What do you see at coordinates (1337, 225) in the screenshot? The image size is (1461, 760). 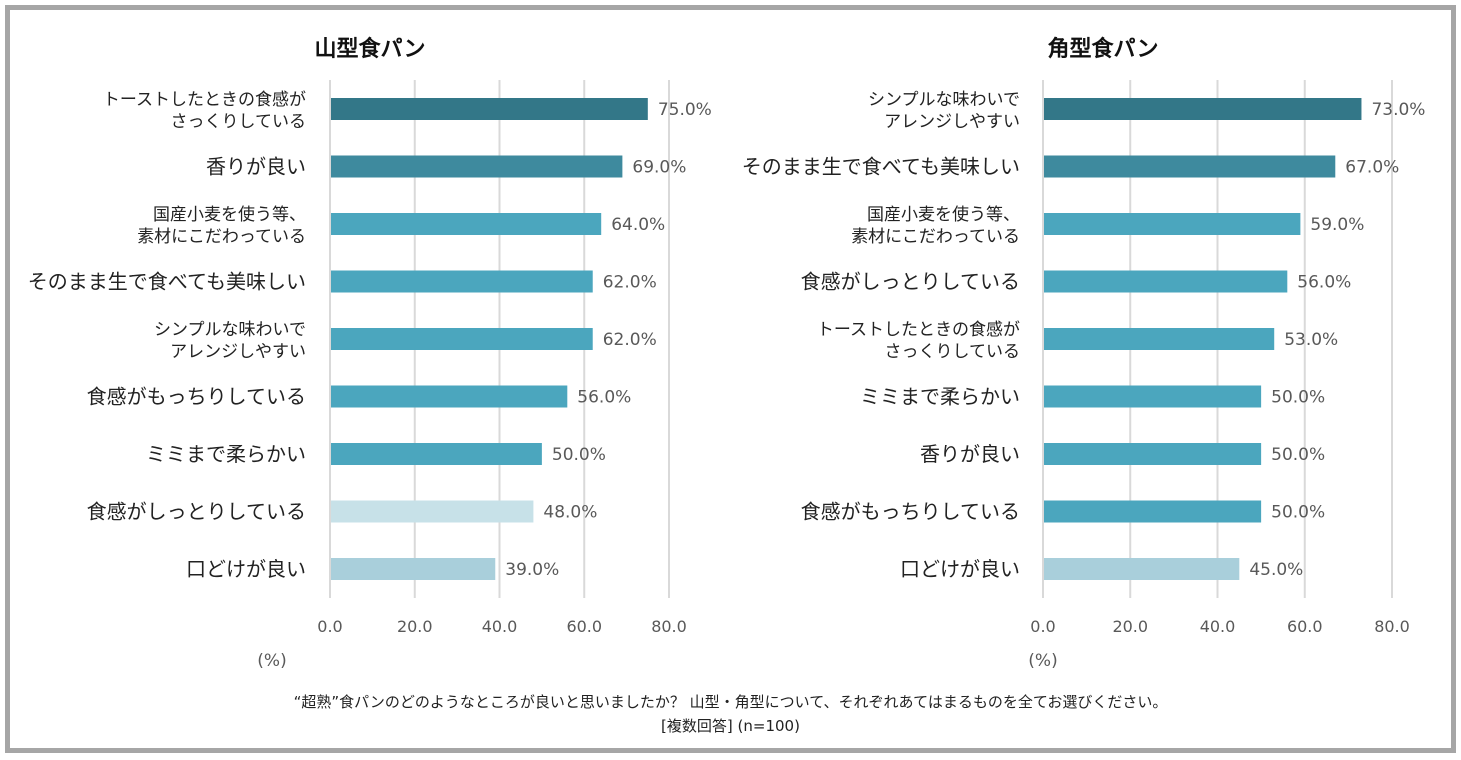 I see `data-label: 59.0%` at bounding box center [1337, 225].